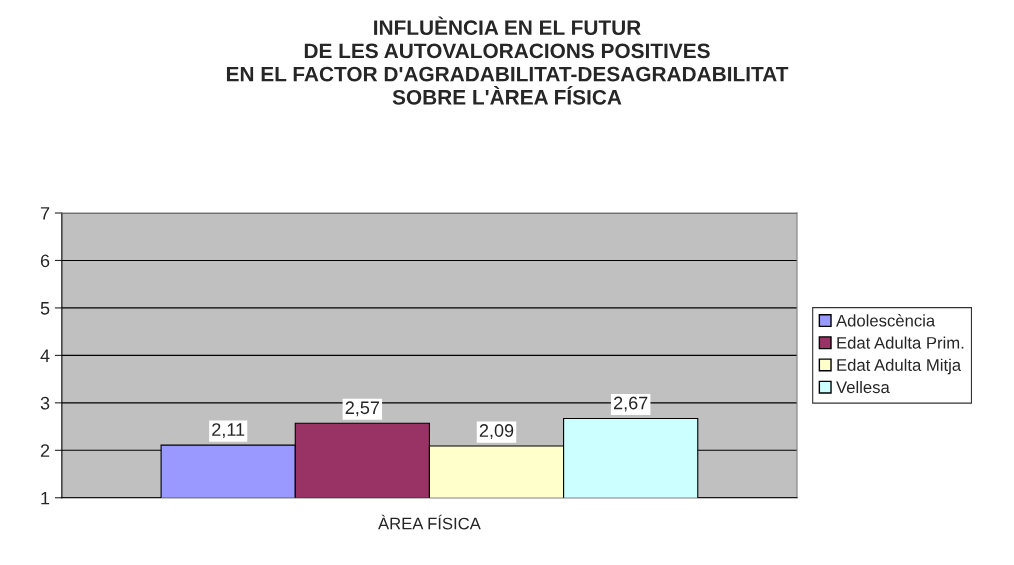  I want to click on data-label: 2,09, so click(496, 432).